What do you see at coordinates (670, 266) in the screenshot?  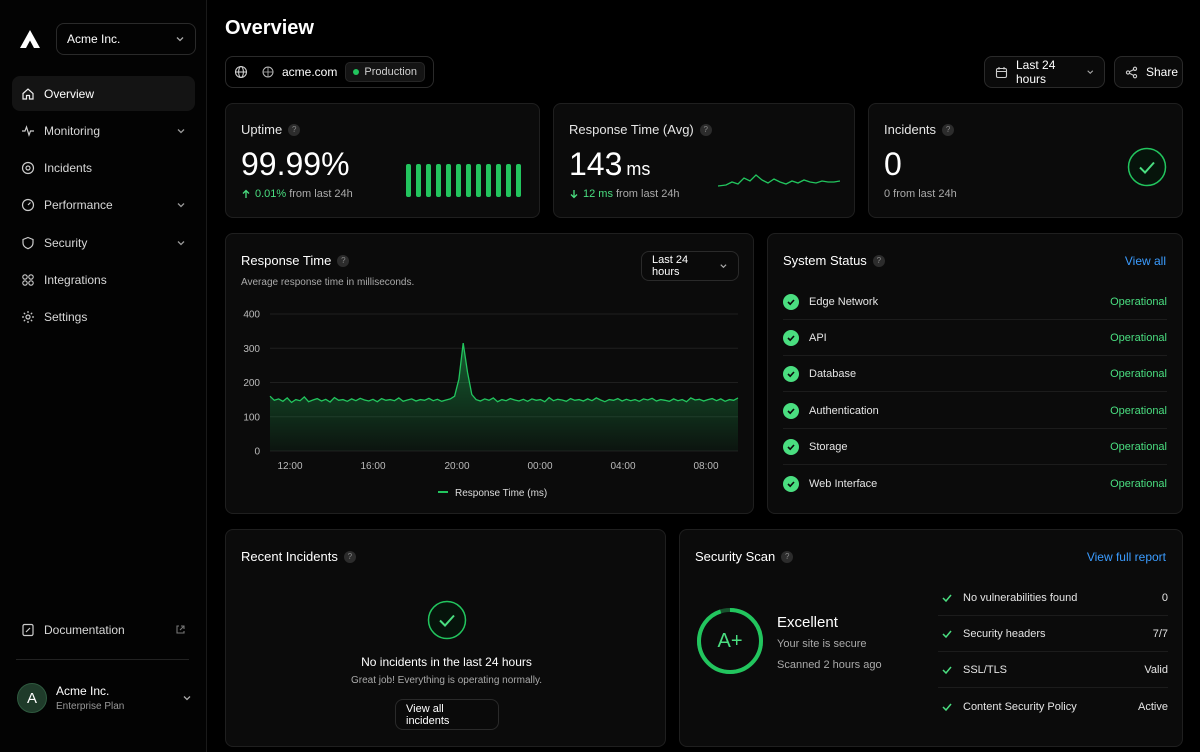 I see `chart-range-label: Last 24 hours` at bounding box center [670, 266].